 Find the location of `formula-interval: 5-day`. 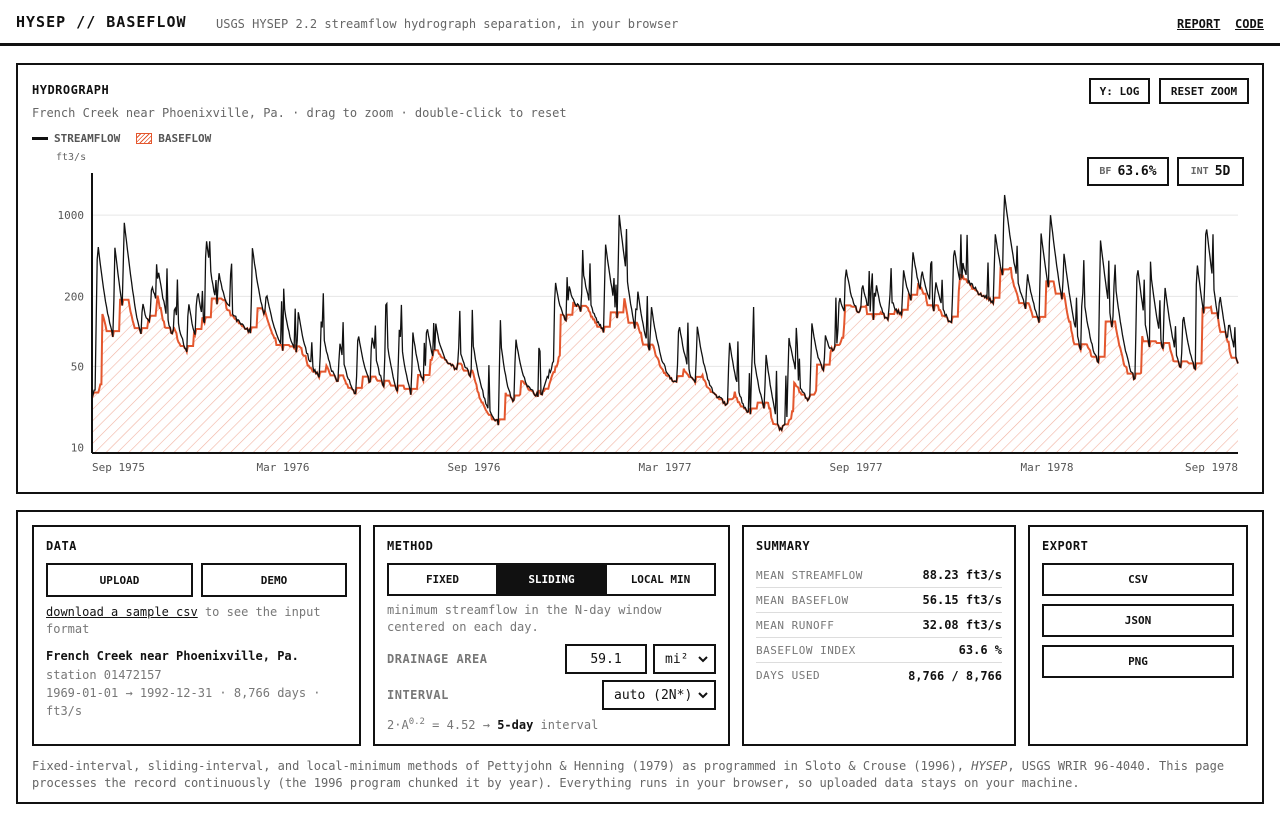

formula-interval: 5-day is located at coordinates (515, 725).